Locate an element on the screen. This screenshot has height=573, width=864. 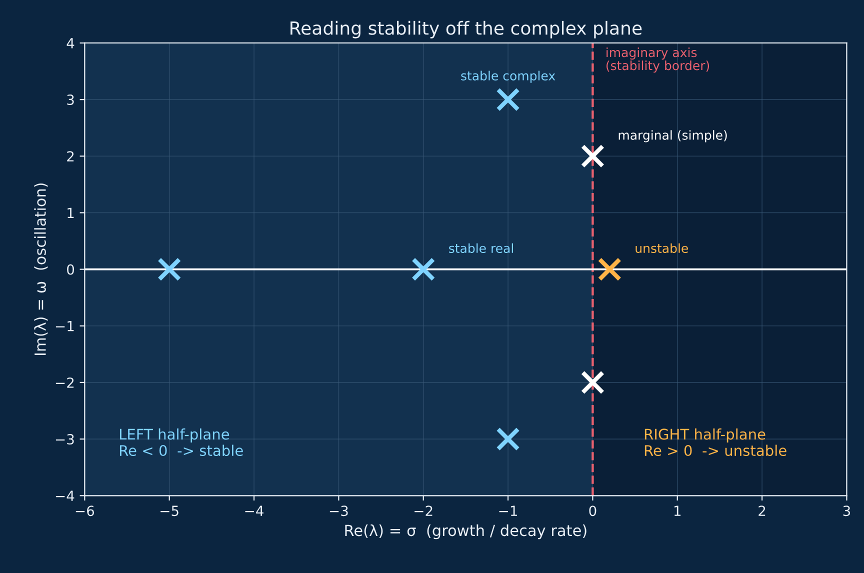
x-tick-label: −3 is located at coordinates (339, 511).